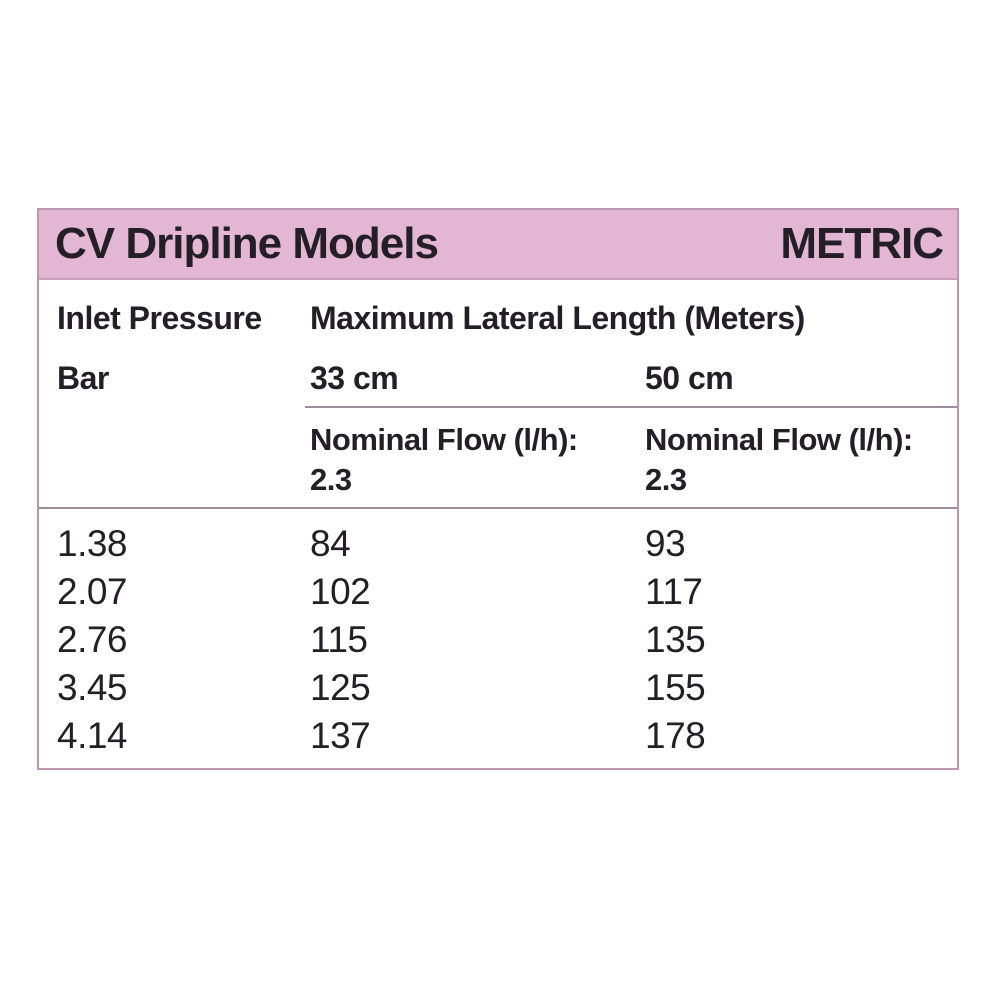  I want to click on table-row: 2.07 102 117, so click(498, 592).